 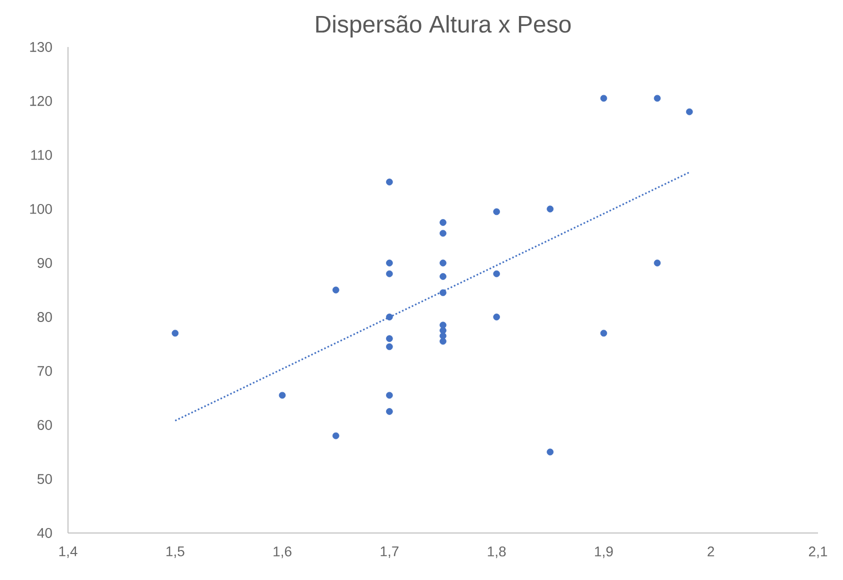 I want to click on y-tick-label: 90, so click(x=45, y=263).